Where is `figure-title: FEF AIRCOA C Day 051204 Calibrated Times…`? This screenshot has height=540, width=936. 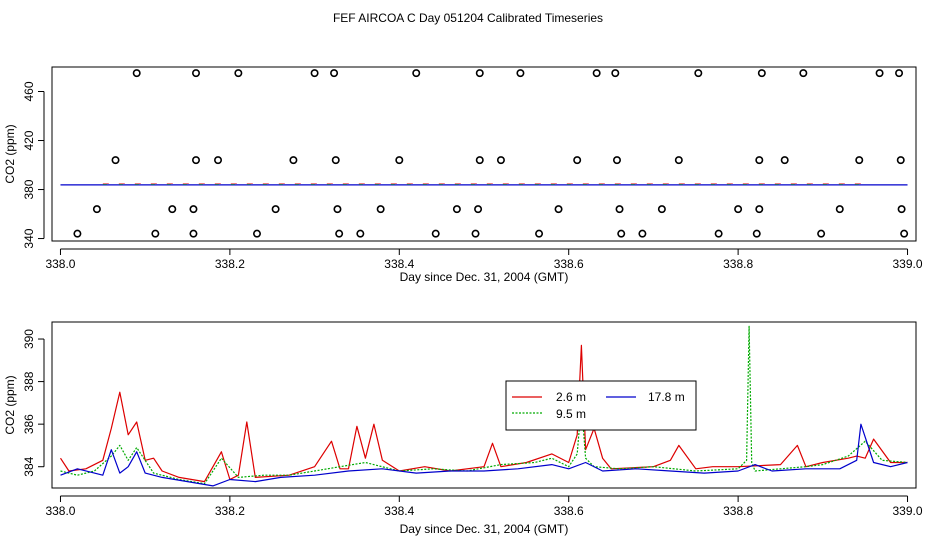 figure-title: FEF AIRCOA C Day 051204 Calibrated Times… is located at coordinates (468, 18).